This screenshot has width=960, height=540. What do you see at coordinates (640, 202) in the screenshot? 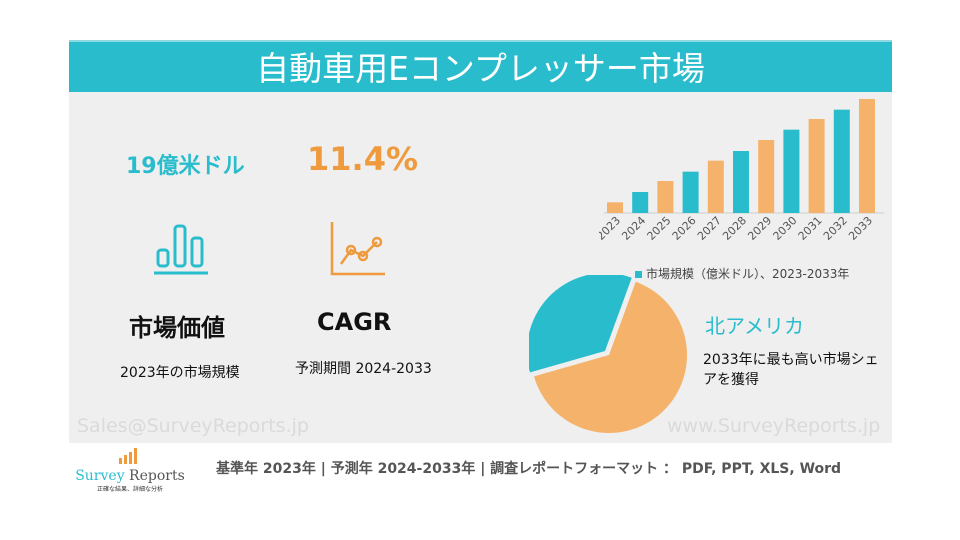
I see `bar-2024` at bounding box center [640, 202].